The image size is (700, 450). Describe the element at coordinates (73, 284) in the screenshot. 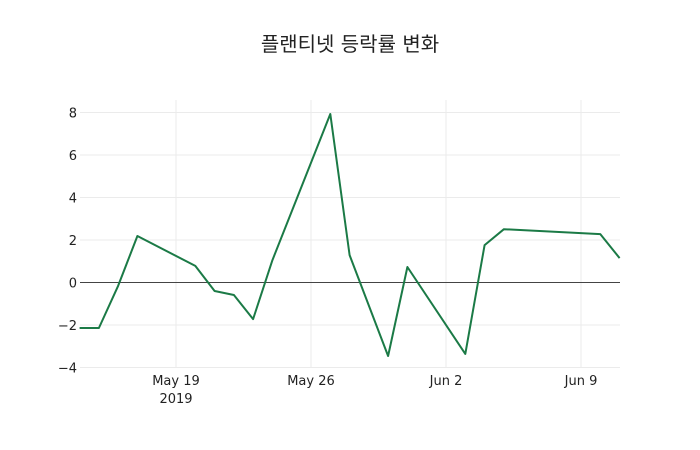

I see `y-tick-label: 0` at that location.